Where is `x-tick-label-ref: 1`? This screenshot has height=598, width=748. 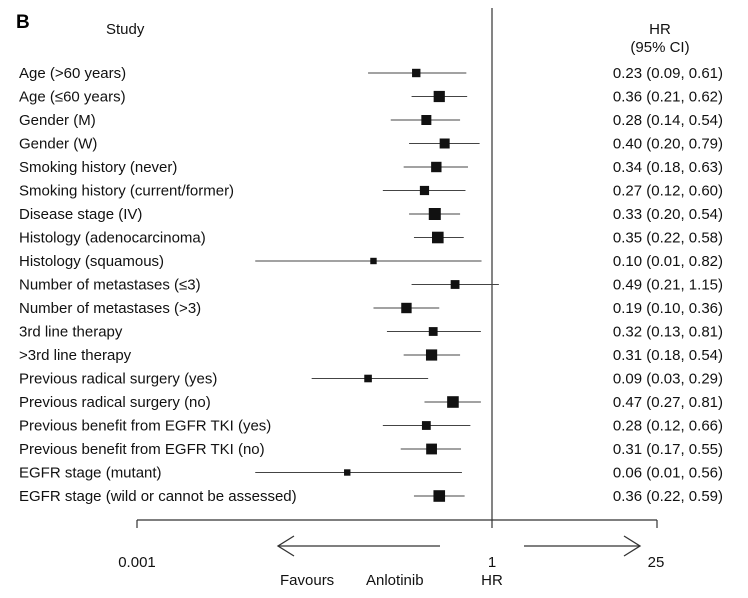 x-tick-label-ref: 1 is located at coordinates (492, 562).